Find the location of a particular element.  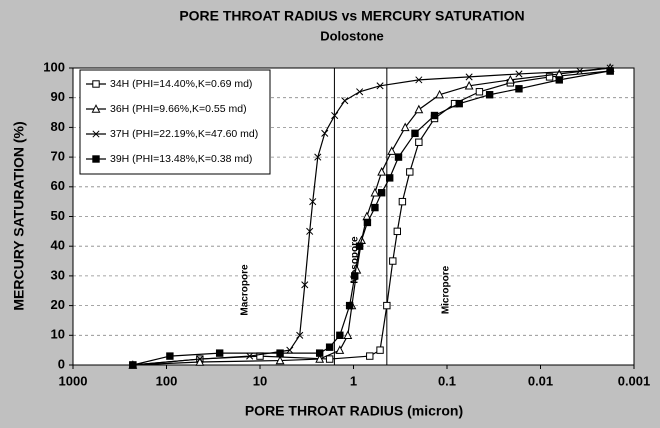

x-tick-label: 10 is located at coordinates (260, 380).